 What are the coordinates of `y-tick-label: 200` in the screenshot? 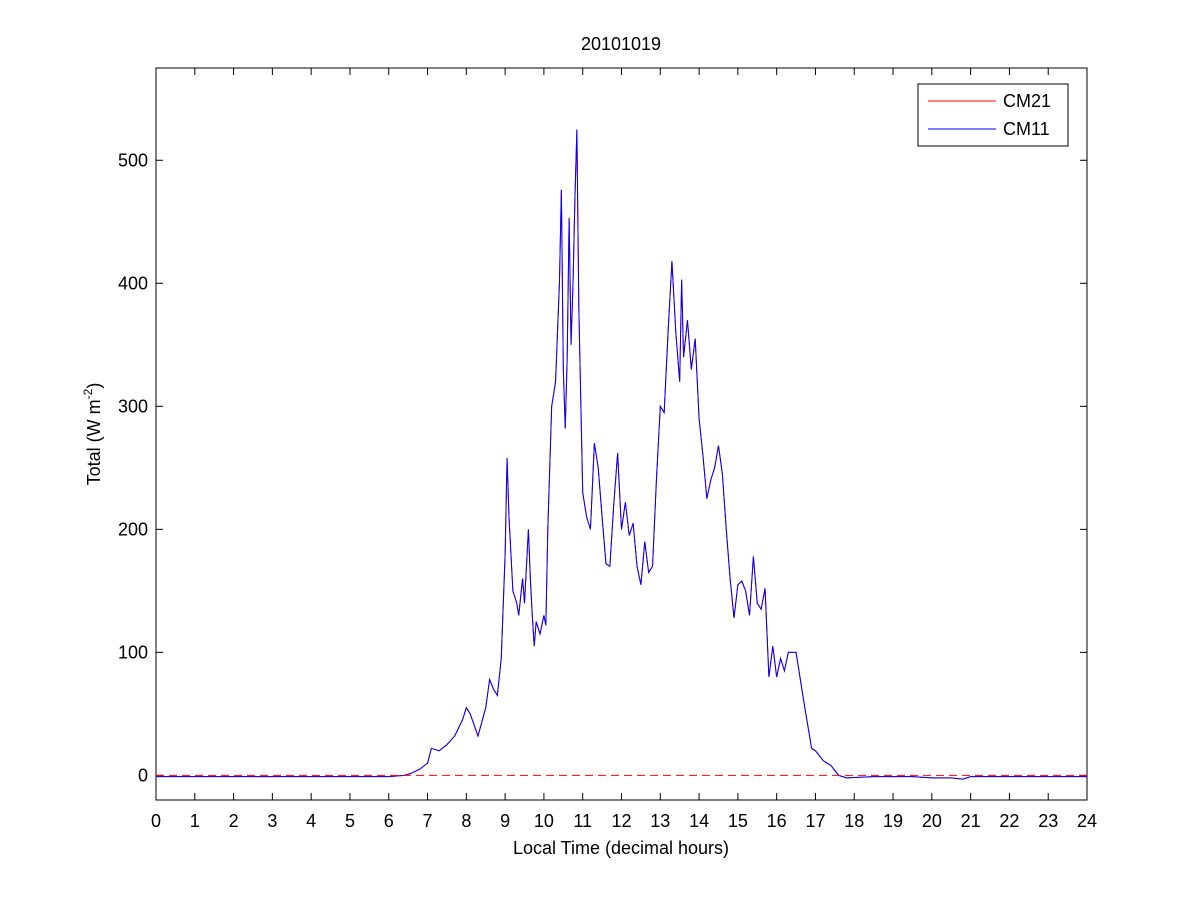 It's located at (133, 529).